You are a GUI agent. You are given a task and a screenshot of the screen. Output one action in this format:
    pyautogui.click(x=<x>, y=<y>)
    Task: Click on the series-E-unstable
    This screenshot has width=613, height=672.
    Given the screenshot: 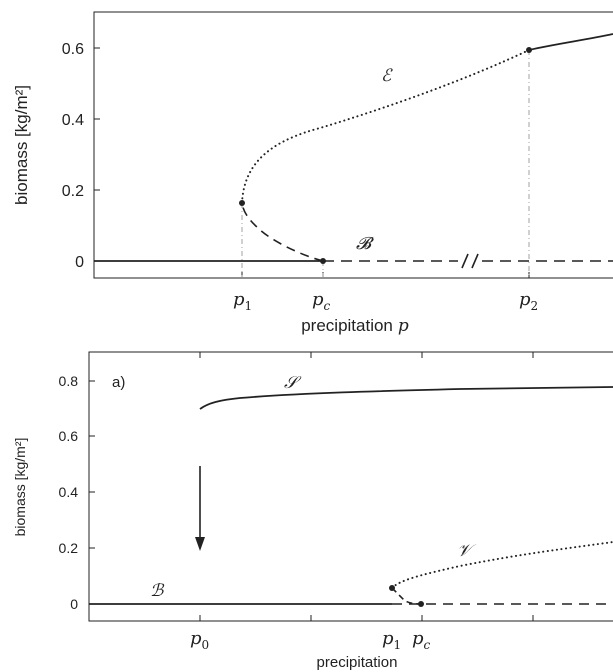 What is the action you would take?
    pyautogui.click(x=385, y=126)
    